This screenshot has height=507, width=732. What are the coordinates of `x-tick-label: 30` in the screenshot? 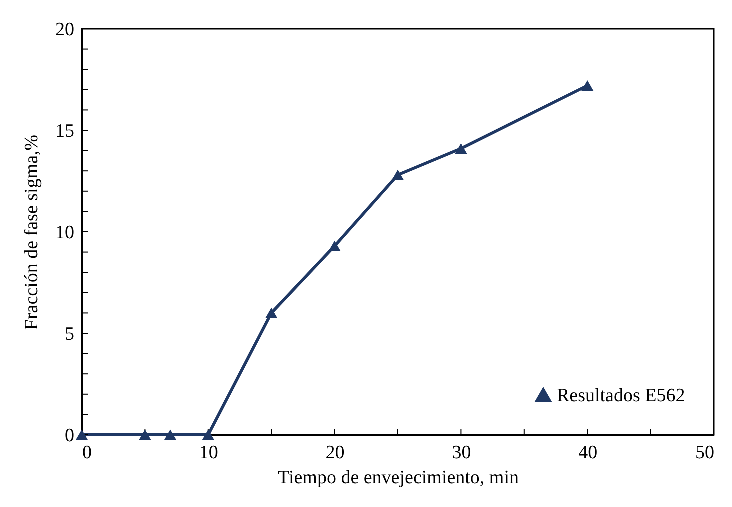 It's located at (462, 453).